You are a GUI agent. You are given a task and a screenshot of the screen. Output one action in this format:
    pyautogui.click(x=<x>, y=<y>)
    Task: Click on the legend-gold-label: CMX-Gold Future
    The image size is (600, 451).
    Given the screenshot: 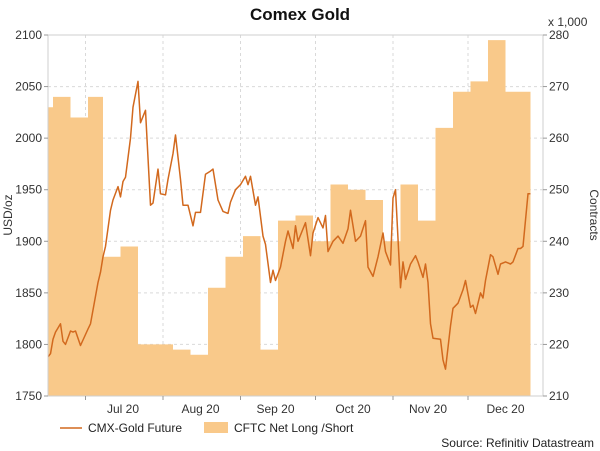 What is the action you would take?
    pyautogui.click(x=135, y=428)
    